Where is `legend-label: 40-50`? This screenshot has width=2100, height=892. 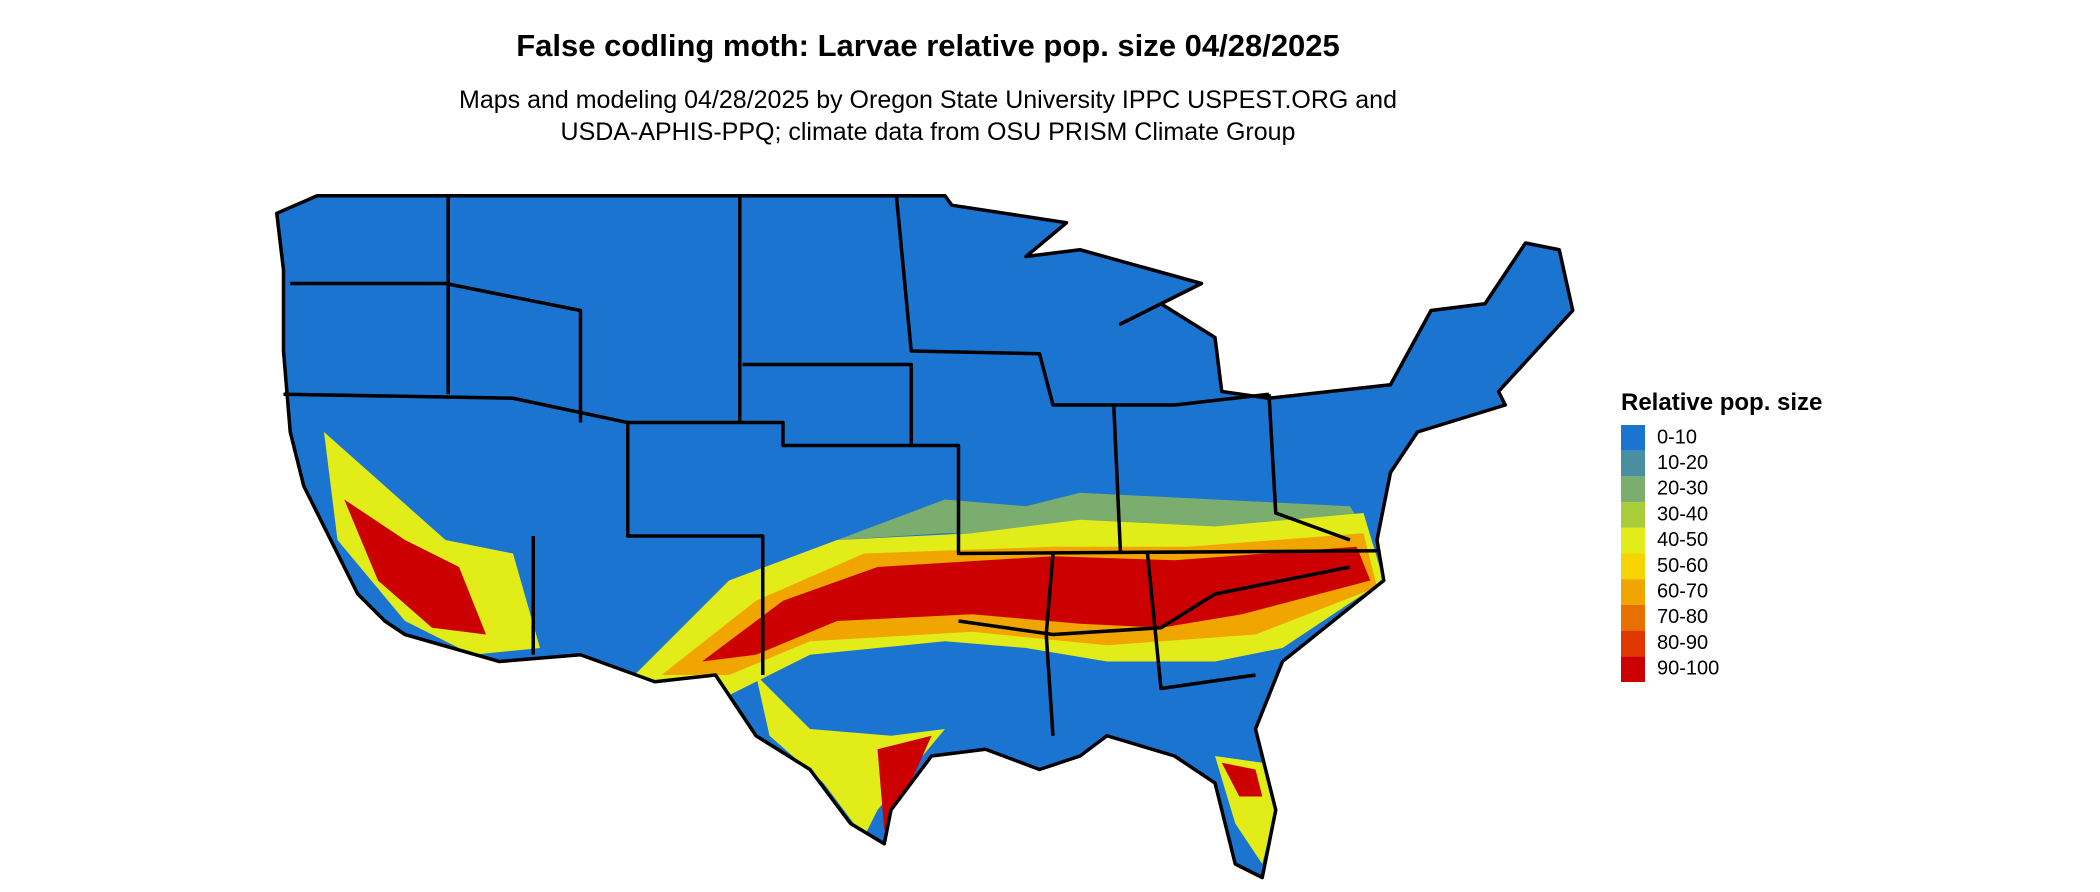
legend-label: 40-50 is located at coordinates (1682, 540).